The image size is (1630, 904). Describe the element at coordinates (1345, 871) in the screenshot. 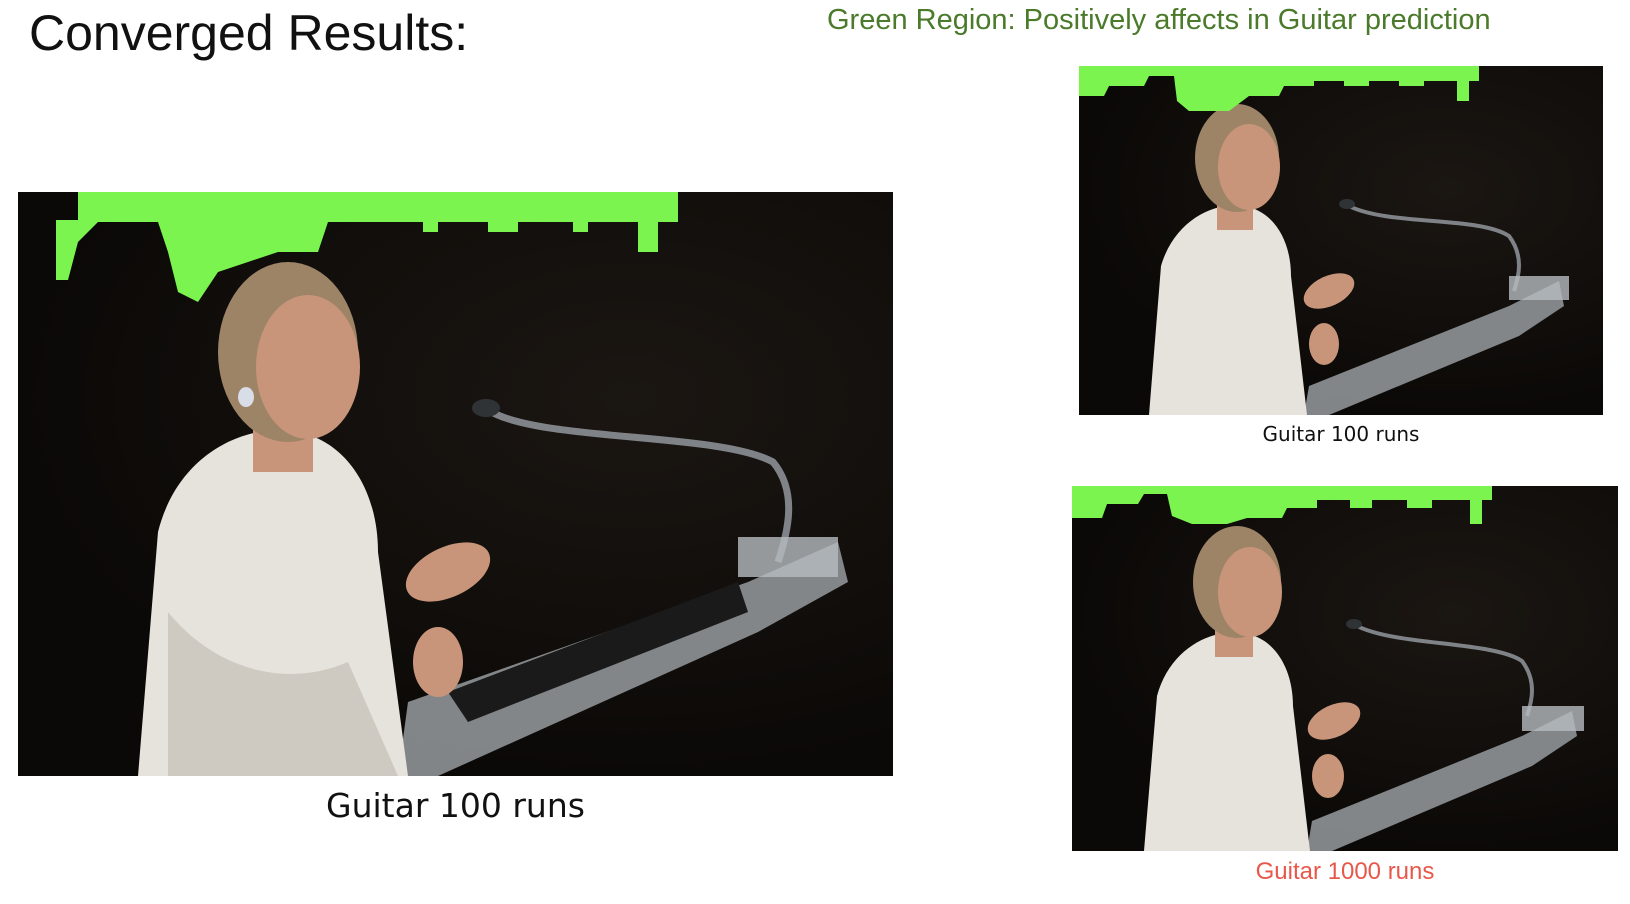

I see `bottom-result-caption: Guitar 1000 runs` at that location.